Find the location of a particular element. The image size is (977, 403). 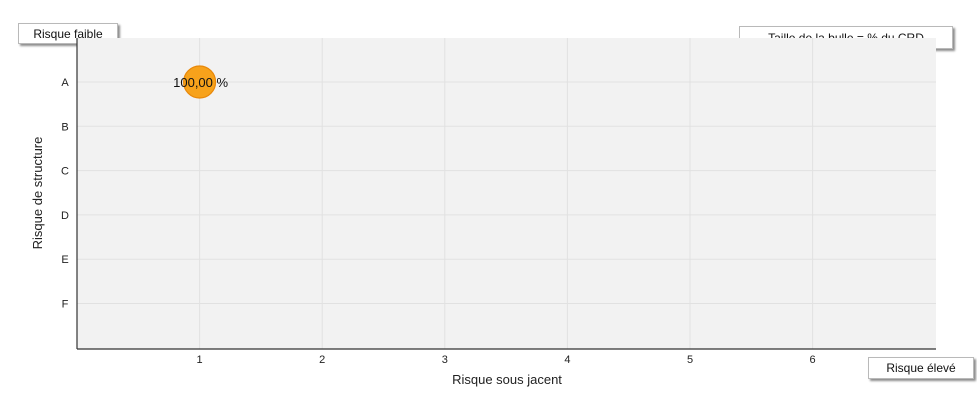

y-tick-label: E is located at coordinates (64, 260).